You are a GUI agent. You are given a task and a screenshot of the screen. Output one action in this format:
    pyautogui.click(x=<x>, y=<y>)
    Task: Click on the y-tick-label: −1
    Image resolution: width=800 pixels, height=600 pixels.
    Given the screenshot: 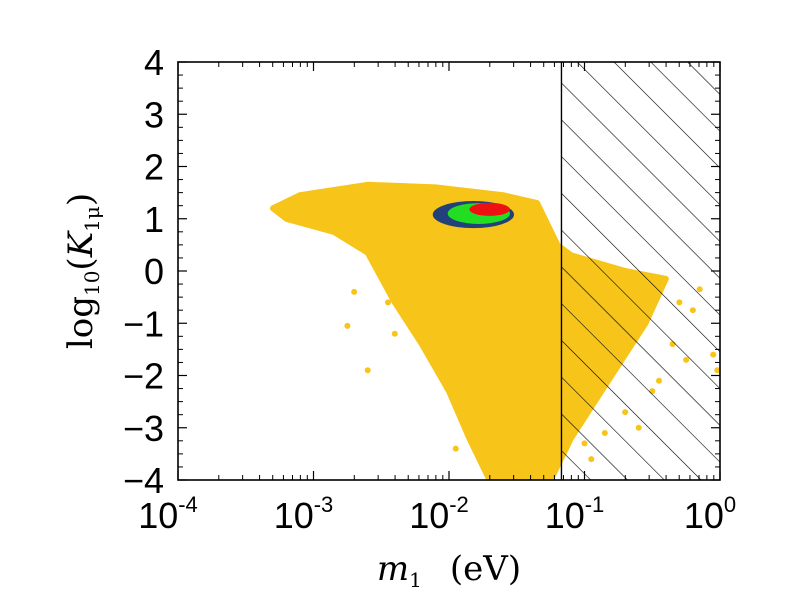 What is the action you would take?
    pyautogui.click(x=143, y=323)
    